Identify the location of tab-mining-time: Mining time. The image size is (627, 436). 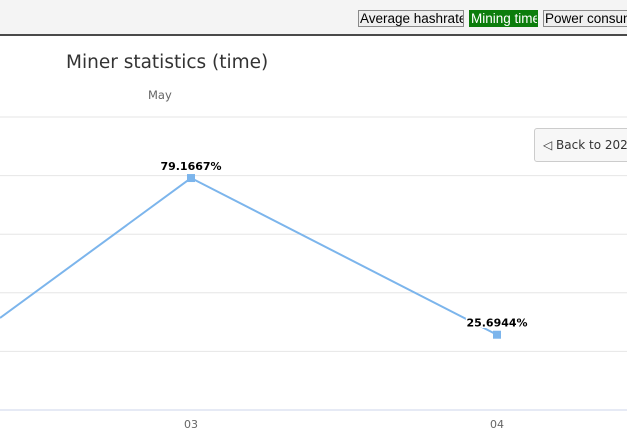
(503, 18).